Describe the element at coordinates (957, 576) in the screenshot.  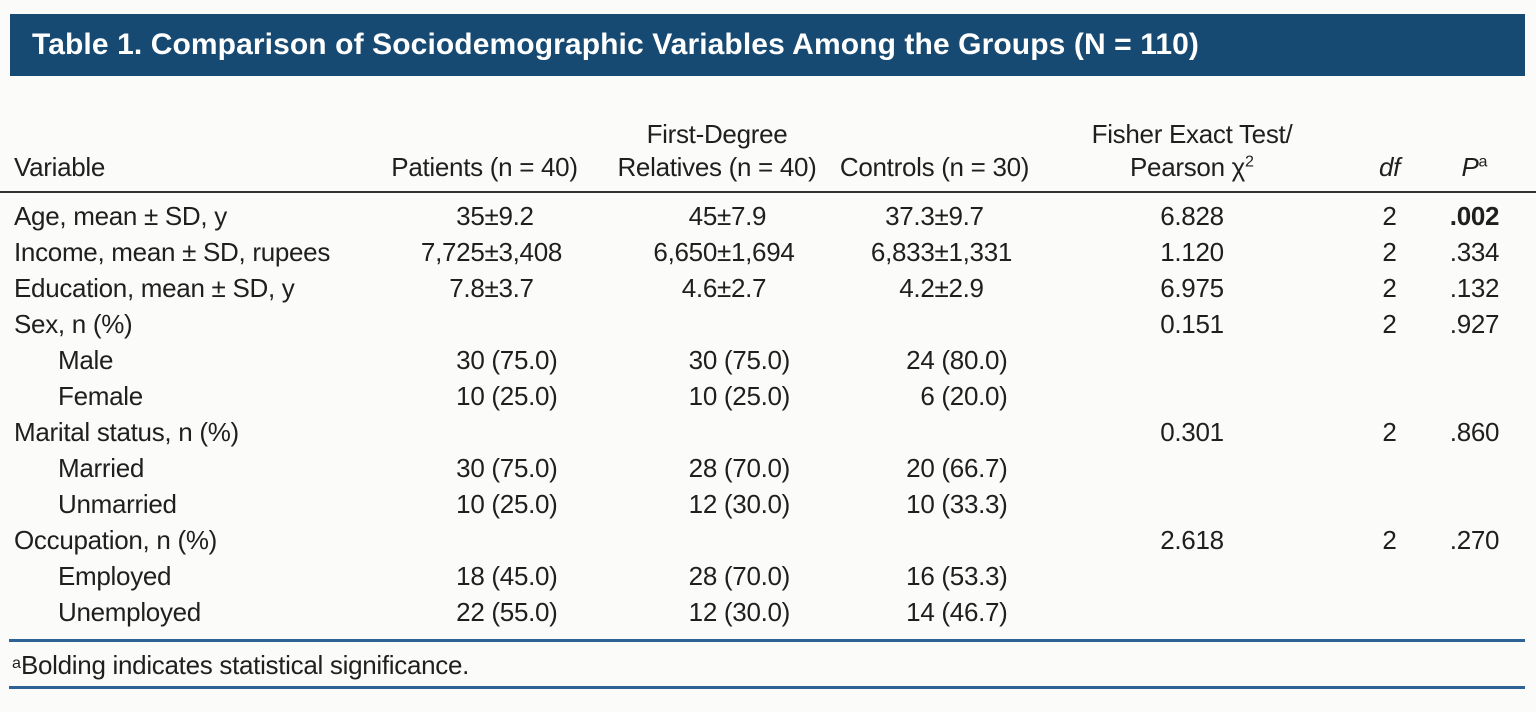
I see `cell-controls: 16 (53.3)` at that location.